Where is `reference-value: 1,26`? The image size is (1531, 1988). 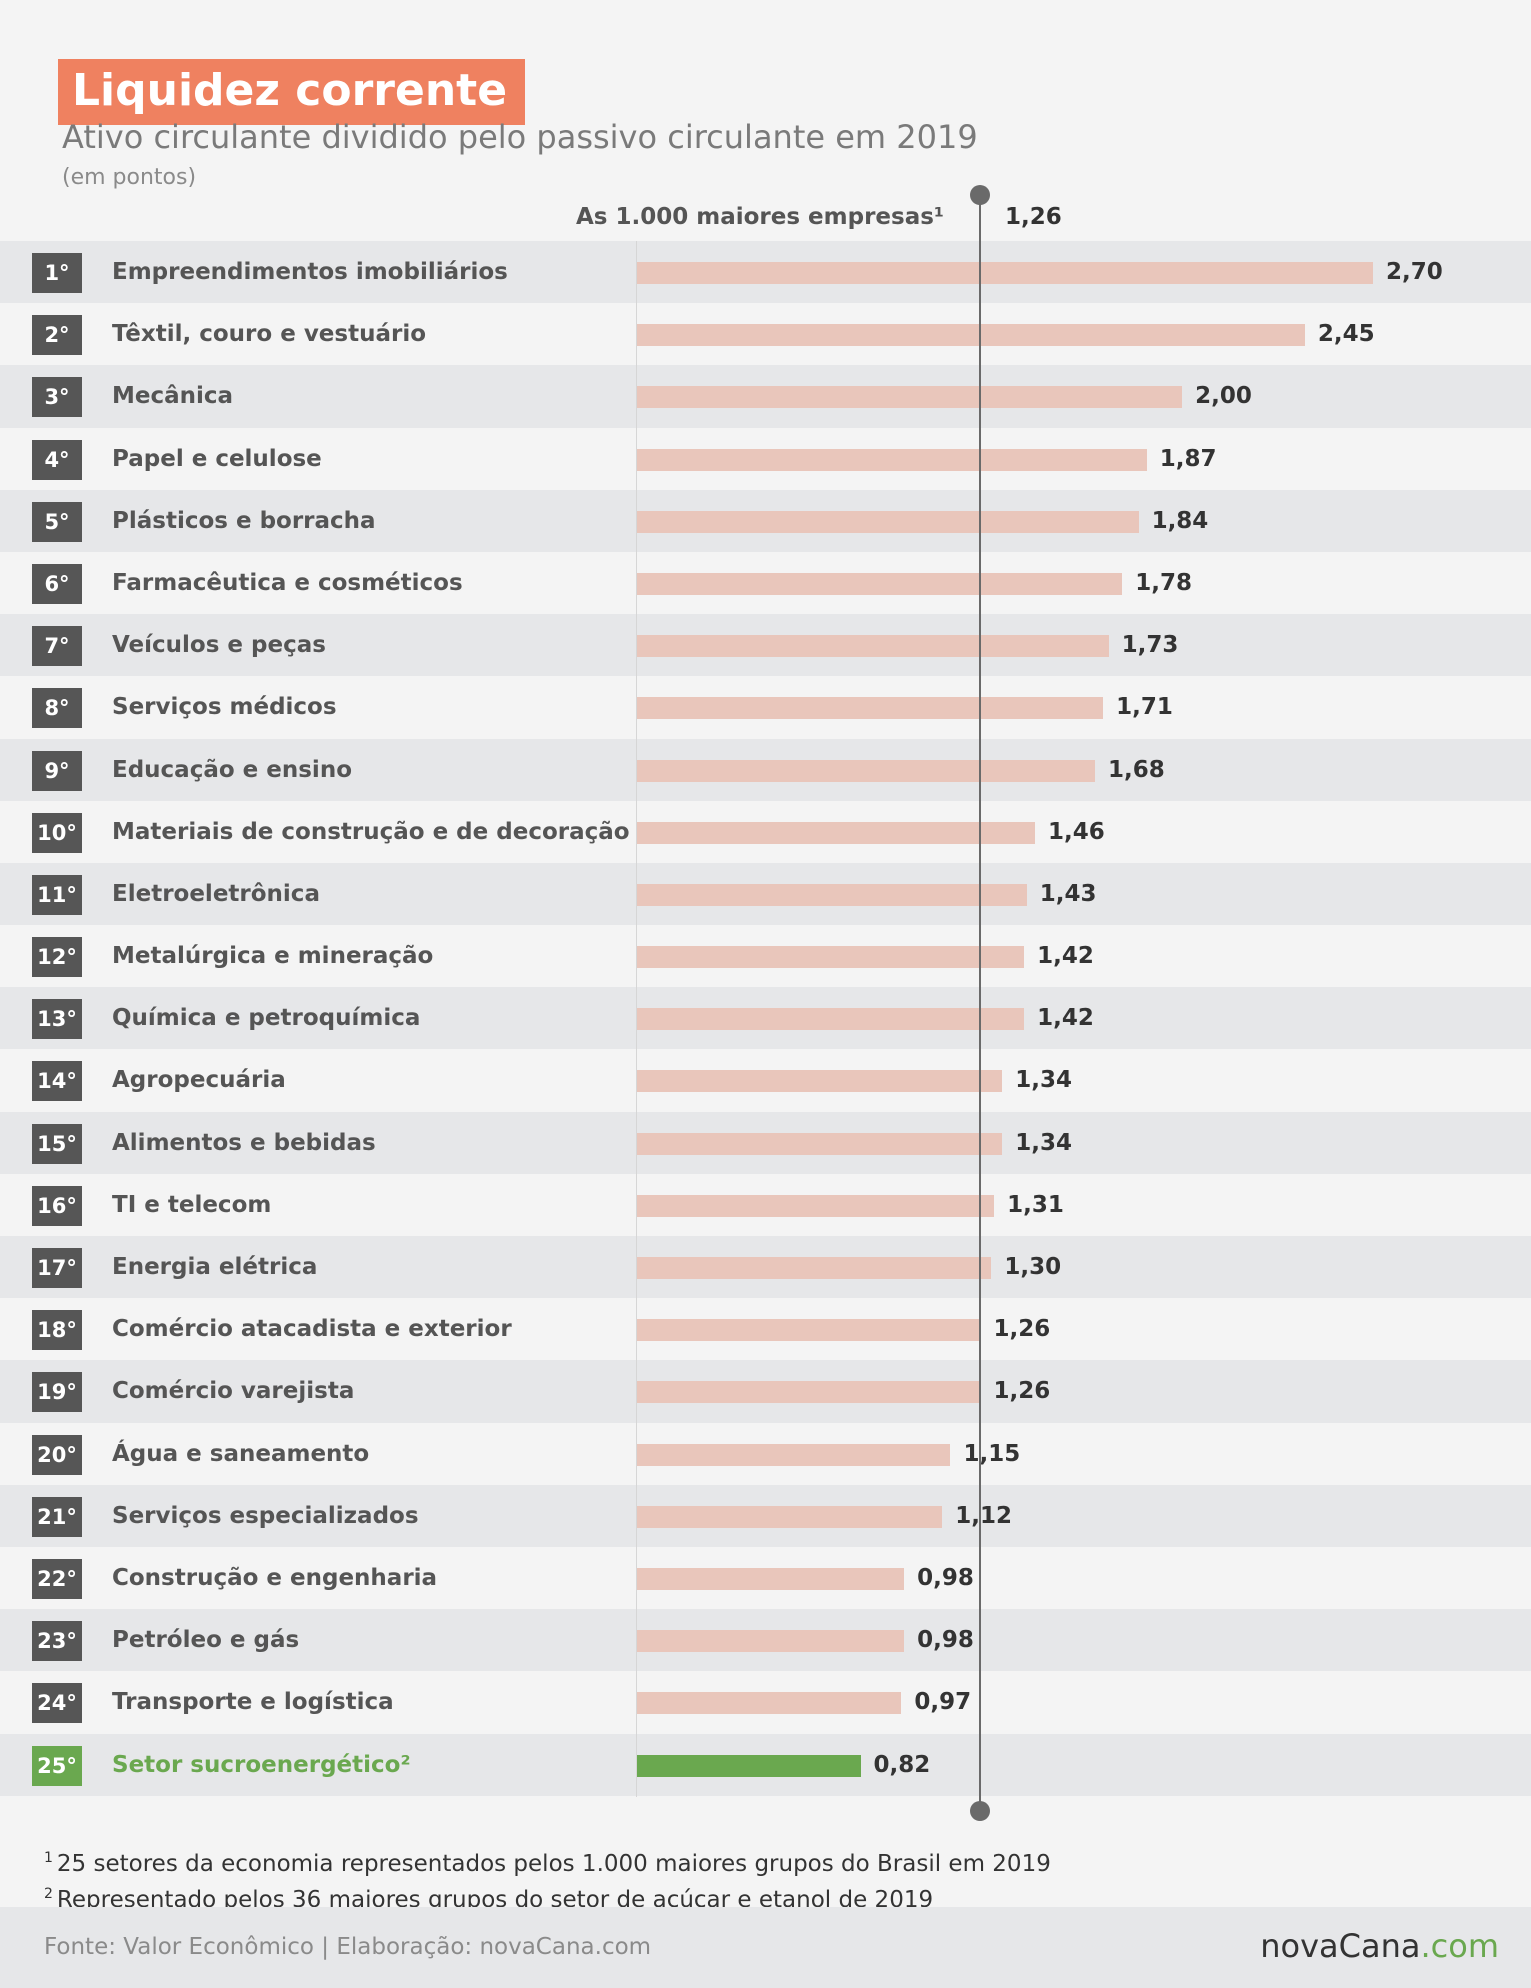
reference-value: 1,26 is located at coordinates (1033, 217).